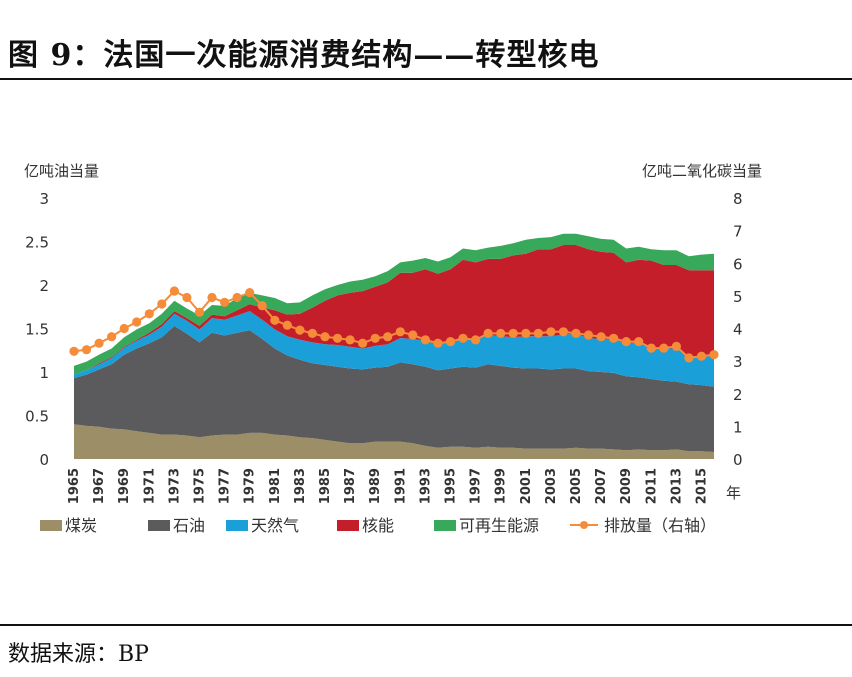 This screenshot has width=852, height=677. I want to click on legend-label-emissions: 排放量（右轴）, so click(660, 525).